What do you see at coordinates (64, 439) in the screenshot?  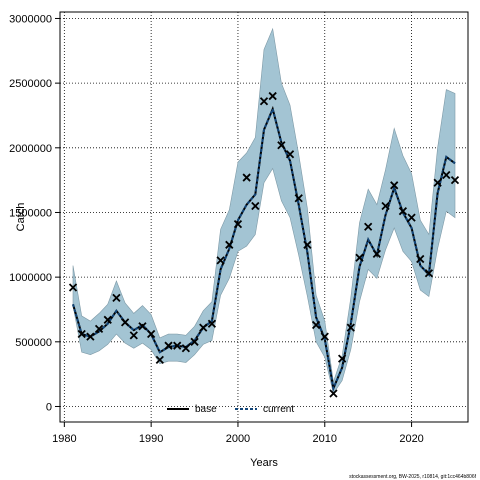 I see `x-tick-label: 1980` at bounding box center [64, 439].